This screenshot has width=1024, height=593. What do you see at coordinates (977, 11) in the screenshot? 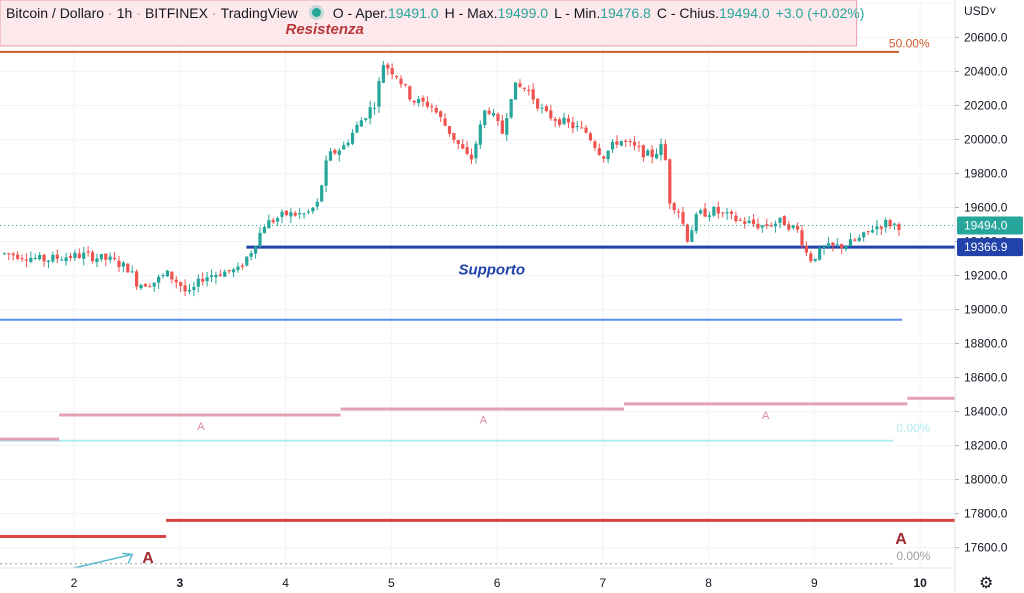
I see `currency-label: USD` at bounding box center [977, 11].